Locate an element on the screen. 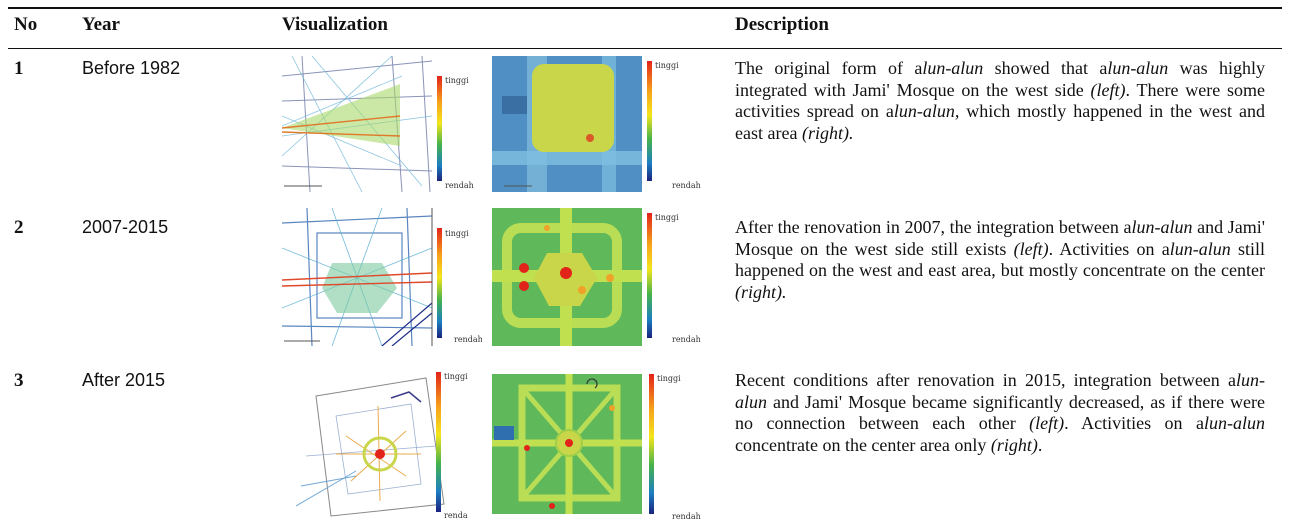  table-top-rule is located at coordinates (645, 8).